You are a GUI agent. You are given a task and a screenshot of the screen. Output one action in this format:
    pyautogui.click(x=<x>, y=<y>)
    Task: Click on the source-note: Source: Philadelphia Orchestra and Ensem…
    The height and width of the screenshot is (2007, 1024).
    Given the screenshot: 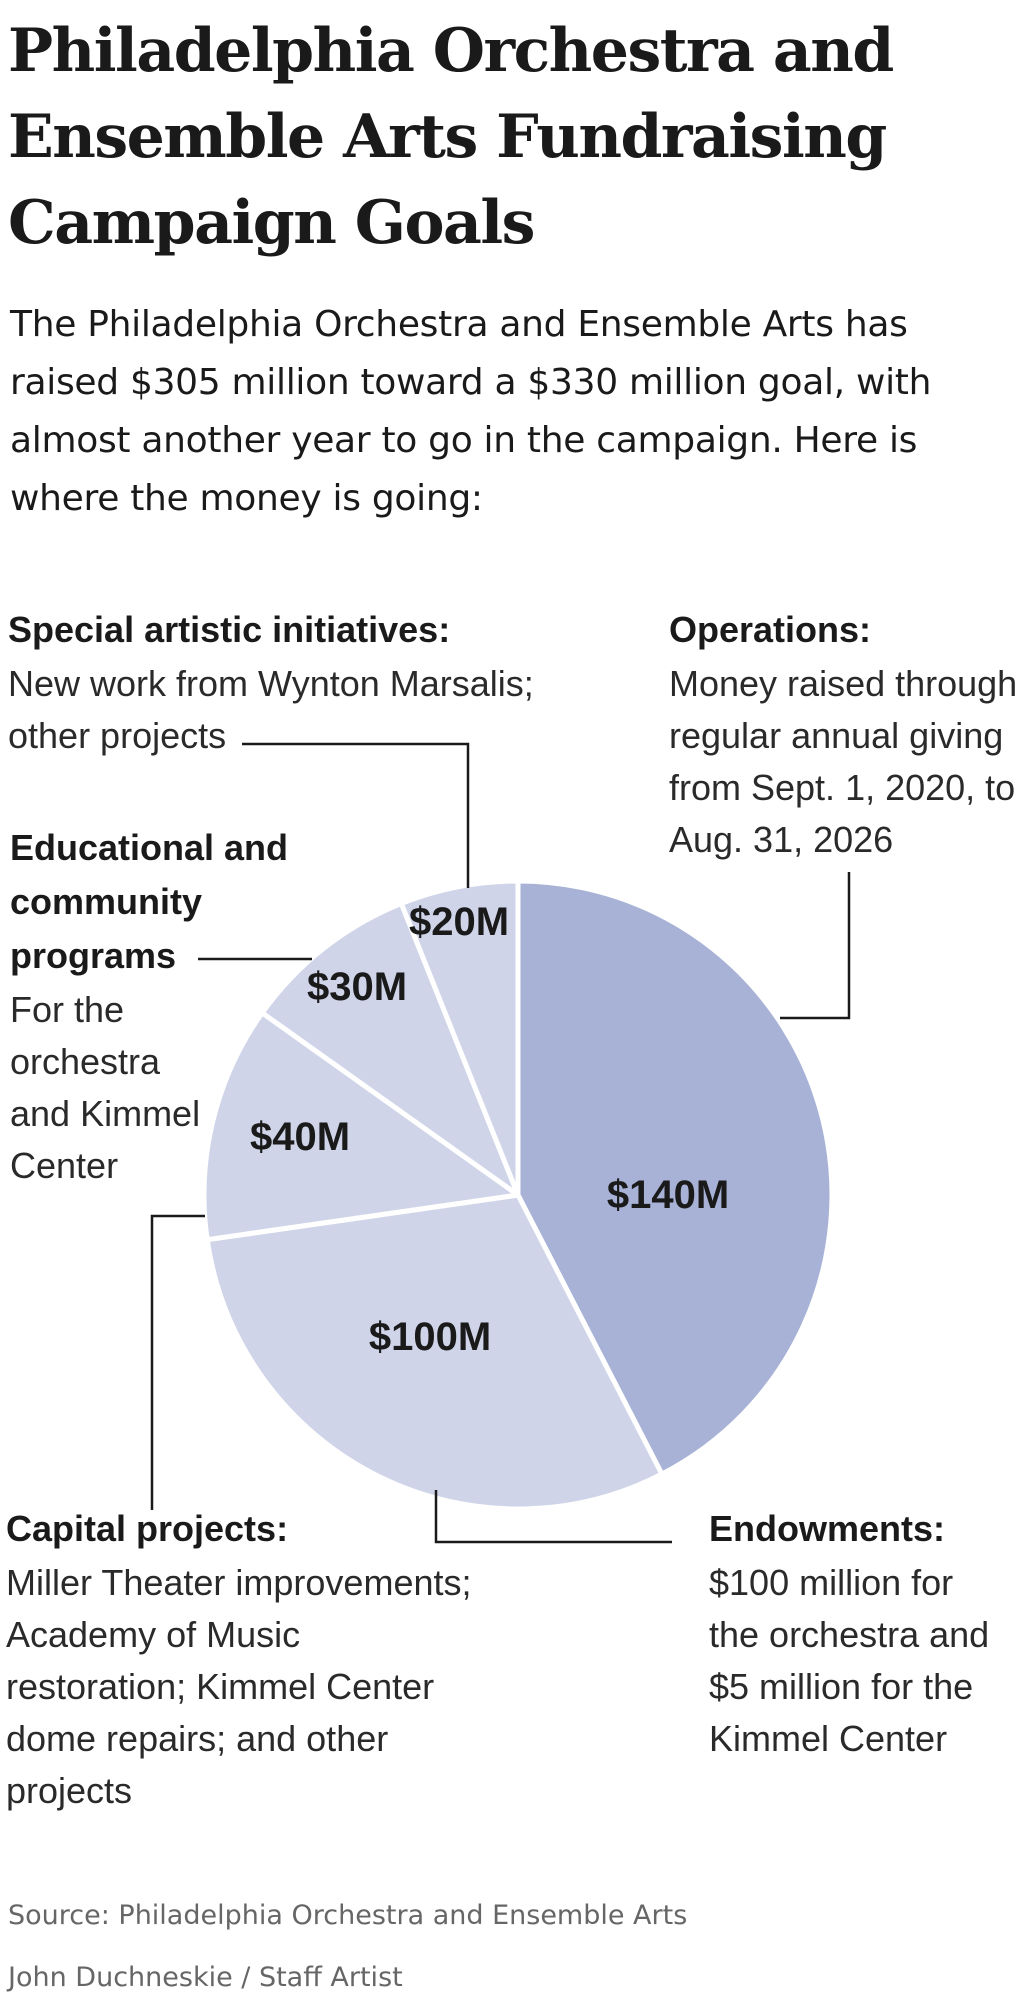 What is the action you would take?
    pyautogui.click(x=348, y=1915)
    